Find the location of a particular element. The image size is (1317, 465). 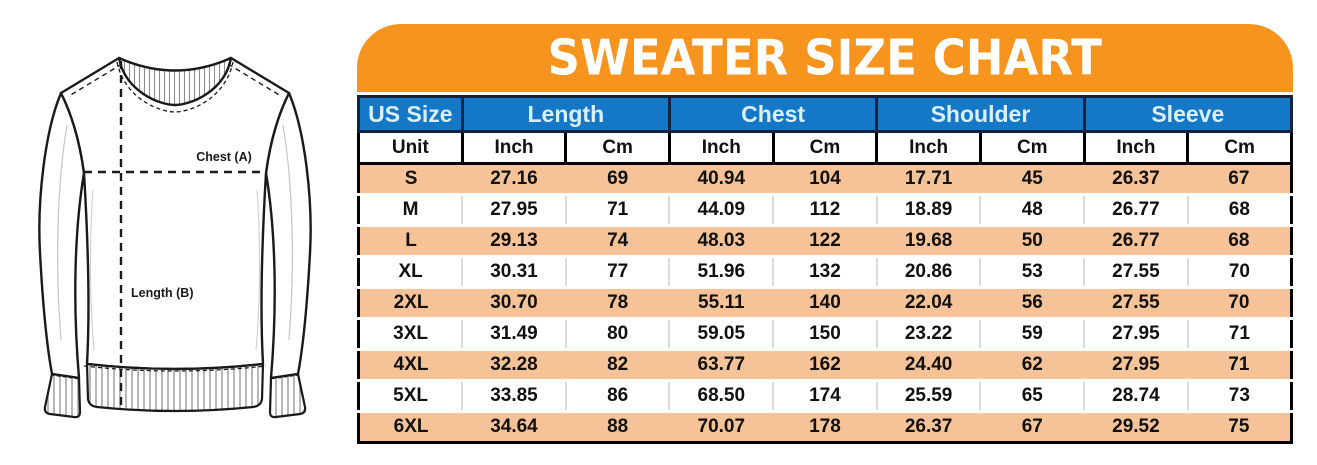

measurement-cell: 48.03 is located at coordinates (721, 240).